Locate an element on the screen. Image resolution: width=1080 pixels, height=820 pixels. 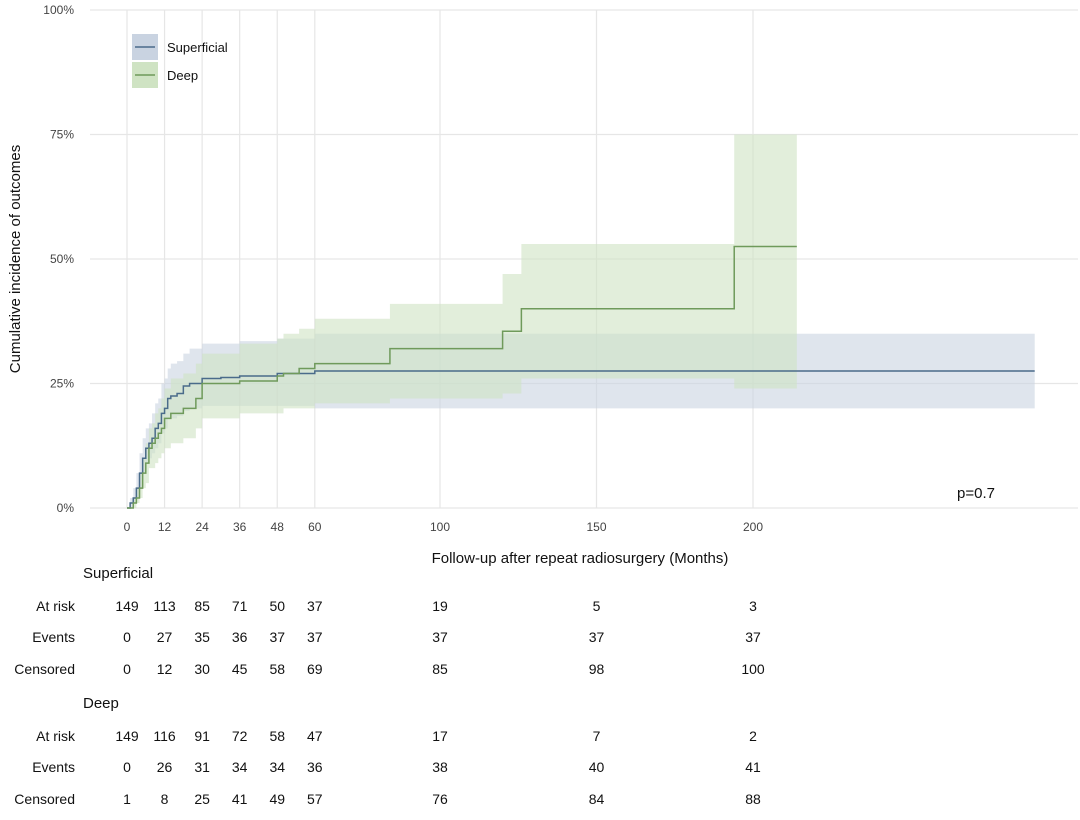
risk-cell: 25 is located at coordinates (202, 799).